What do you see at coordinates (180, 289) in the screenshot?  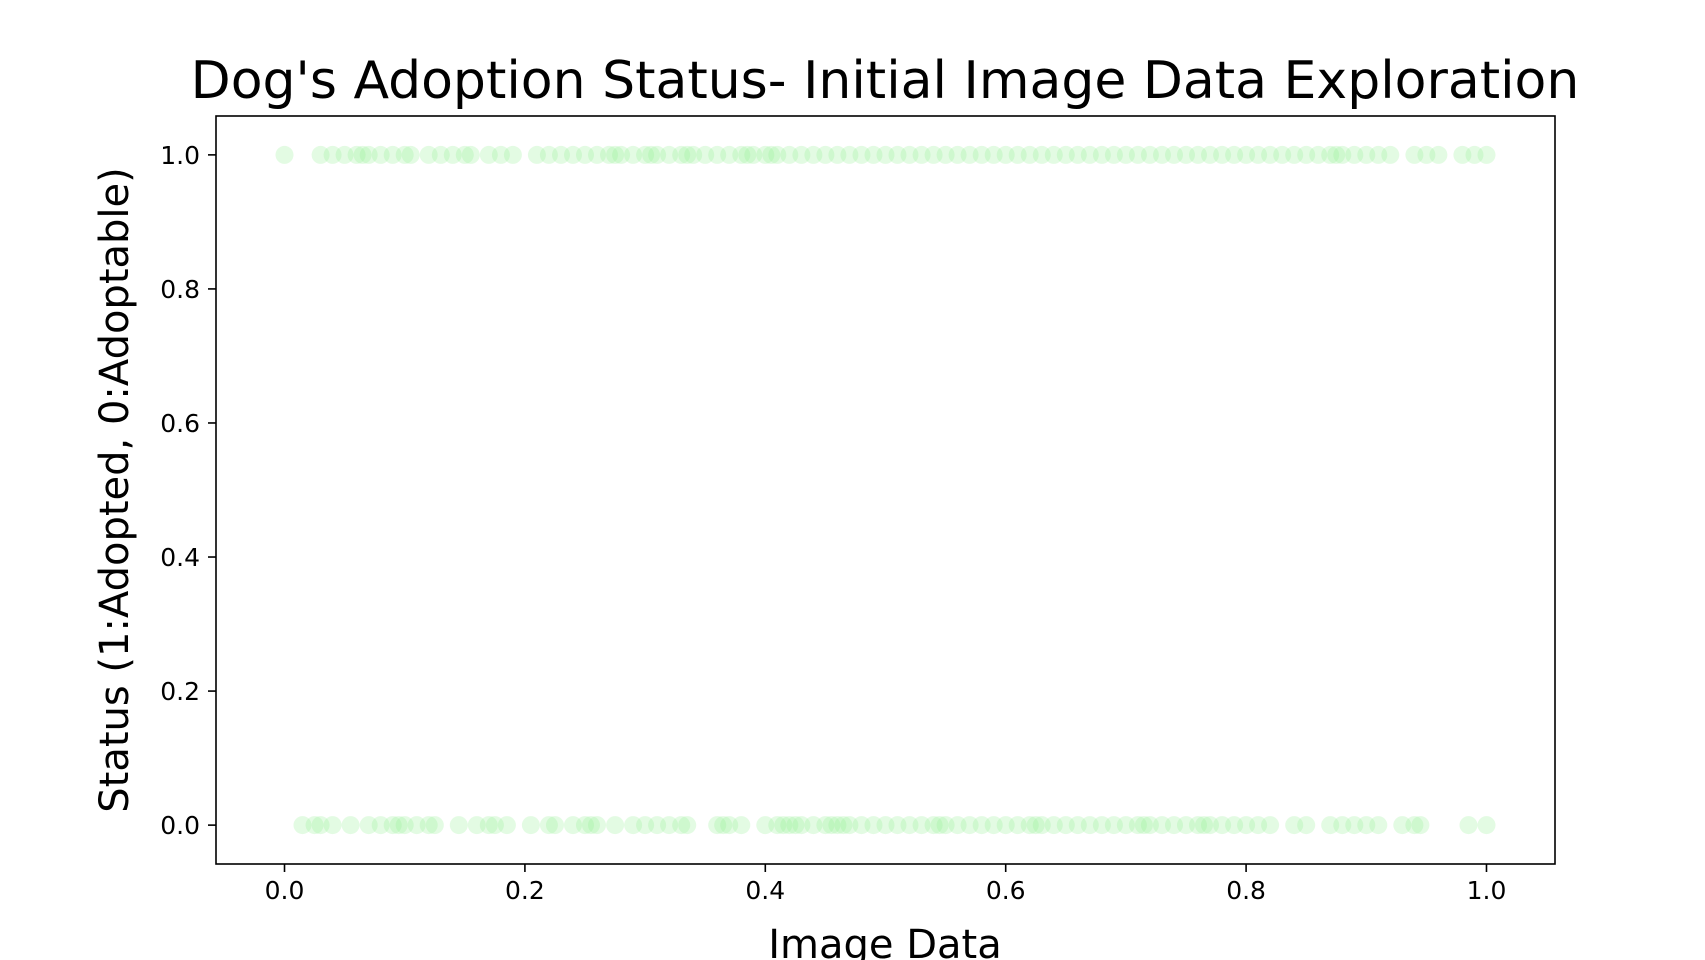 I see `y-tick-label: 0.8` at bounding box center [180, 289].